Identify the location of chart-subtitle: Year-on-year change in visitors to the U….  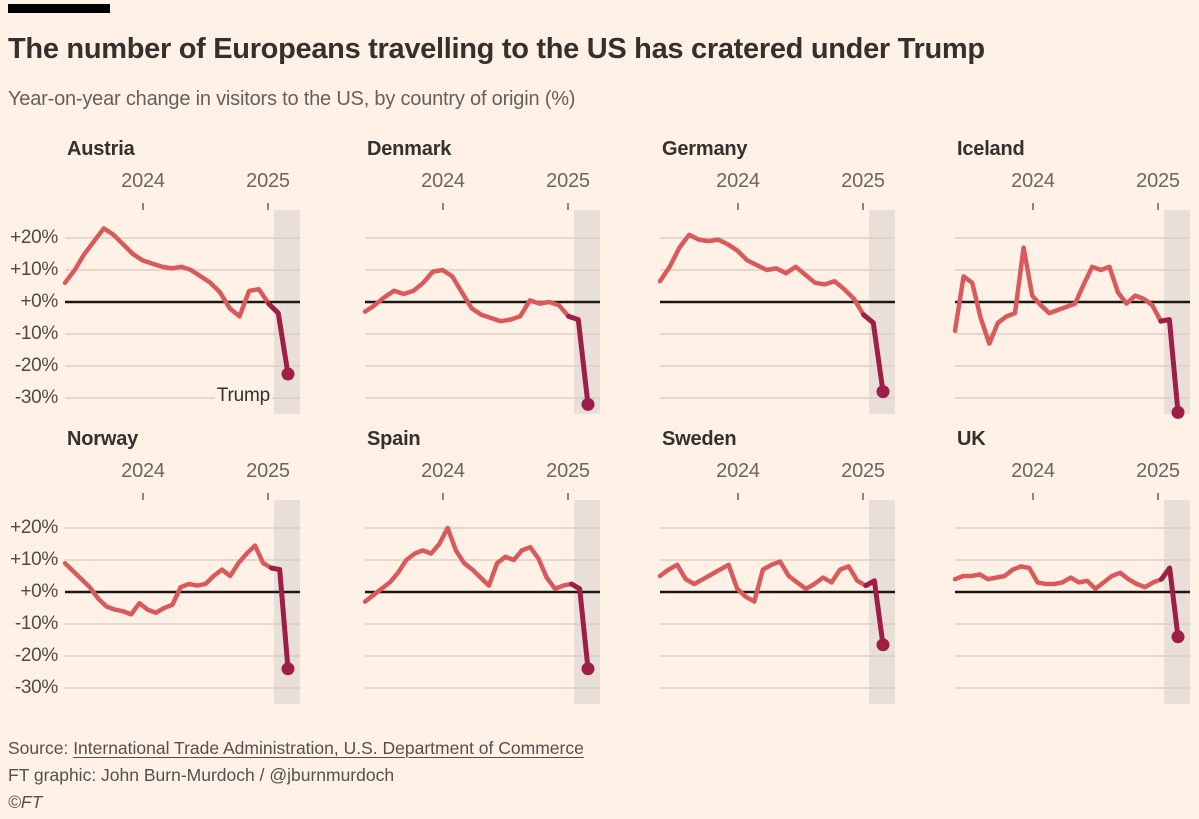
(292, 99).